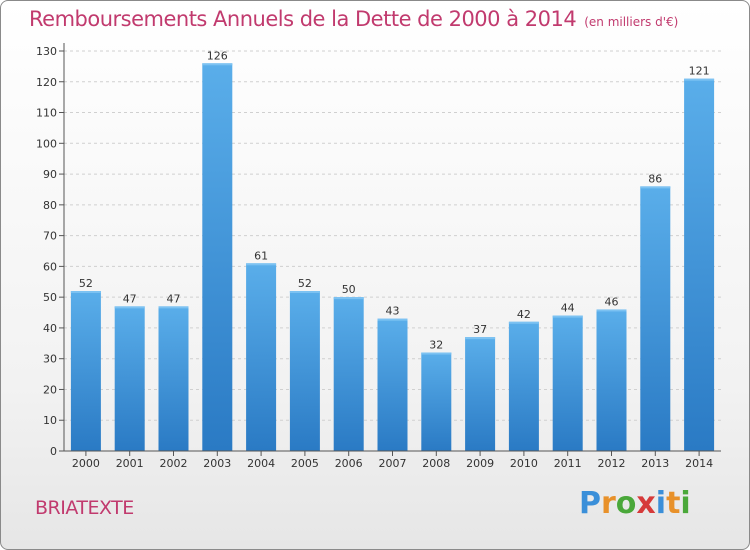  I want to click on x-tick-label: 2003, so click(217, 463).